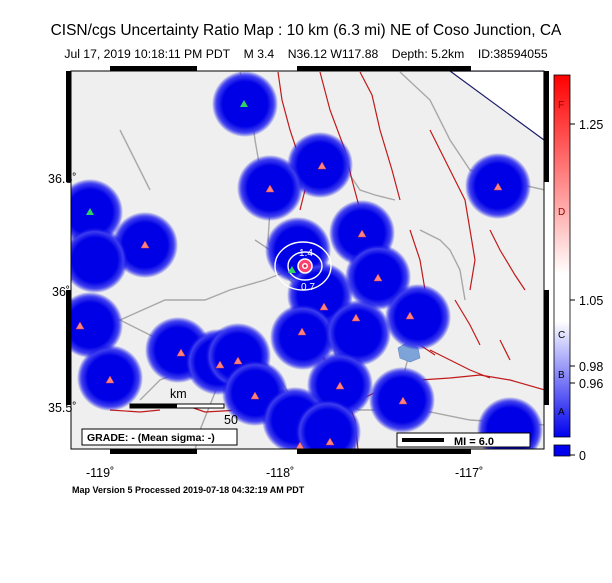 This screenshot has width=612, height=583. Describe the element at coordinates (582, 456) in the screenshot. I see `colorbar-value: 0` at that location.